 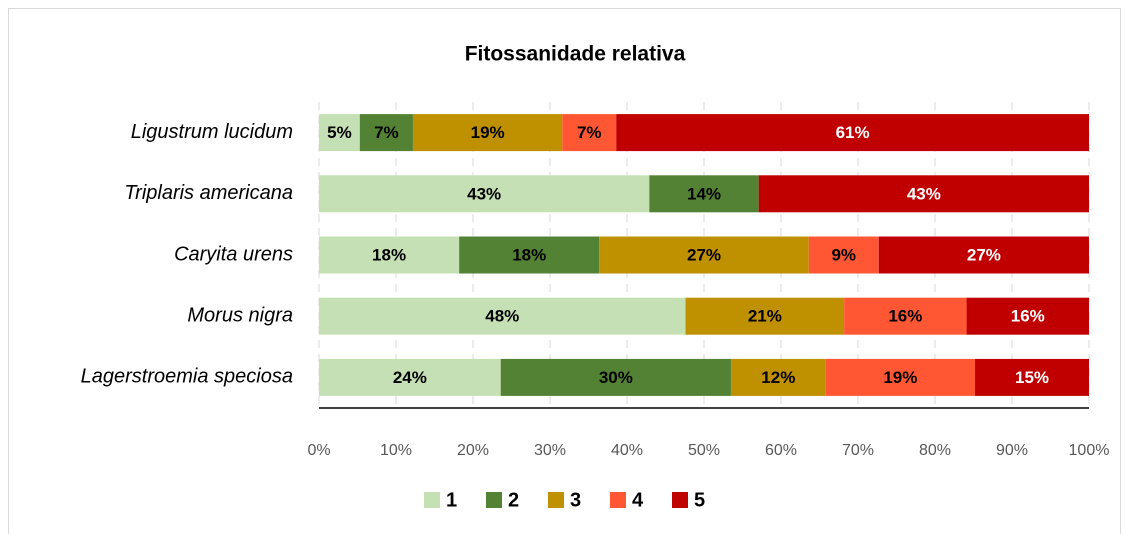 I want to click on data-label: 14%, so click(x=704, y=193).